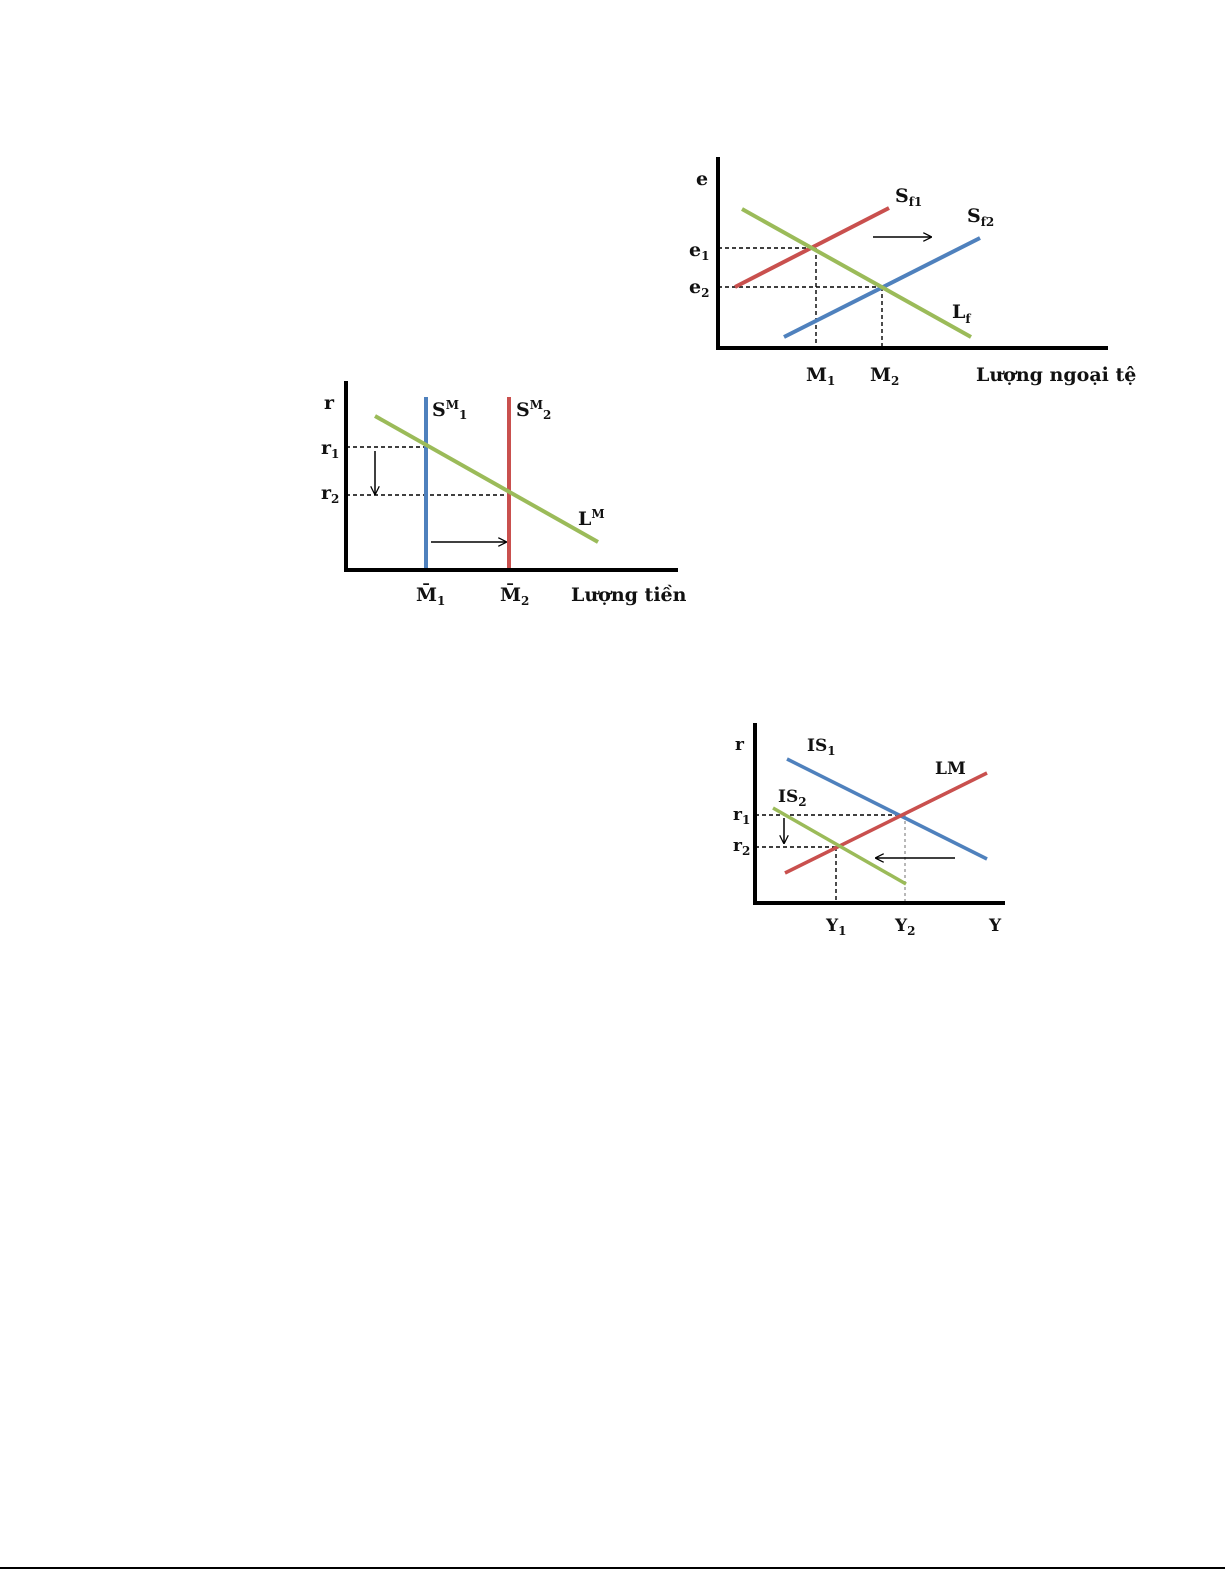 This screenshot has height=1585, width=1225. Describe the element at coordinates (741, 816) in the screenshot. I see `islm-r1-label: r1` at that location.